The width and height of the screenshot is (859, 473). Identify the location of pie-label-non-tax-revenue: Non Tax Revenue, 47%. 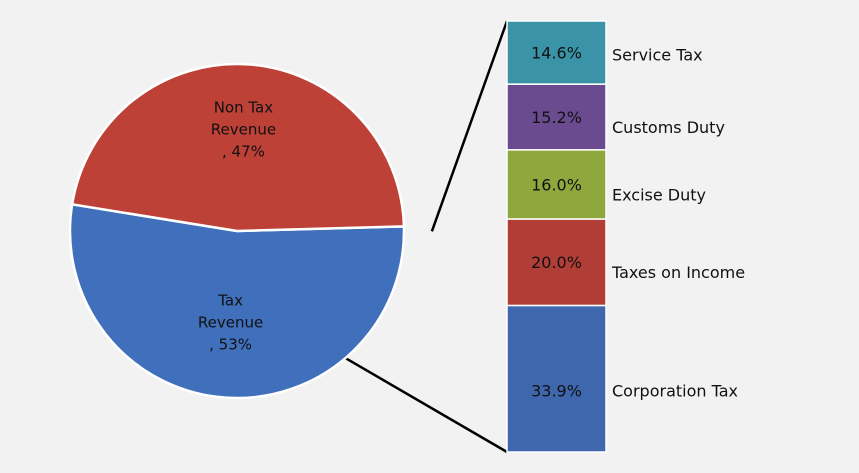
(243, 129).